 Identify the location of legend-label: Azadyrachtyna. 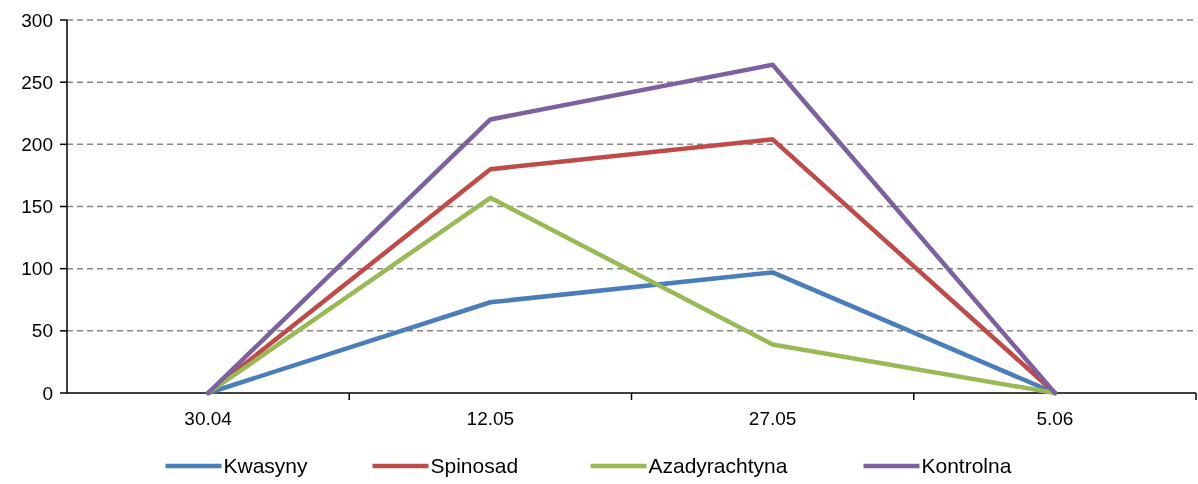
(718, 466).